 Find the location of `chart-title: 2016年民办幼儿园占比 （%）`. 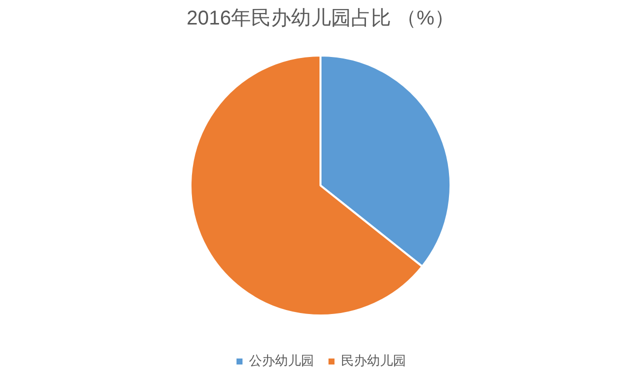

chart-title: 2016年民办幼儿园占比 （%） is located at coordinates (320, 19).